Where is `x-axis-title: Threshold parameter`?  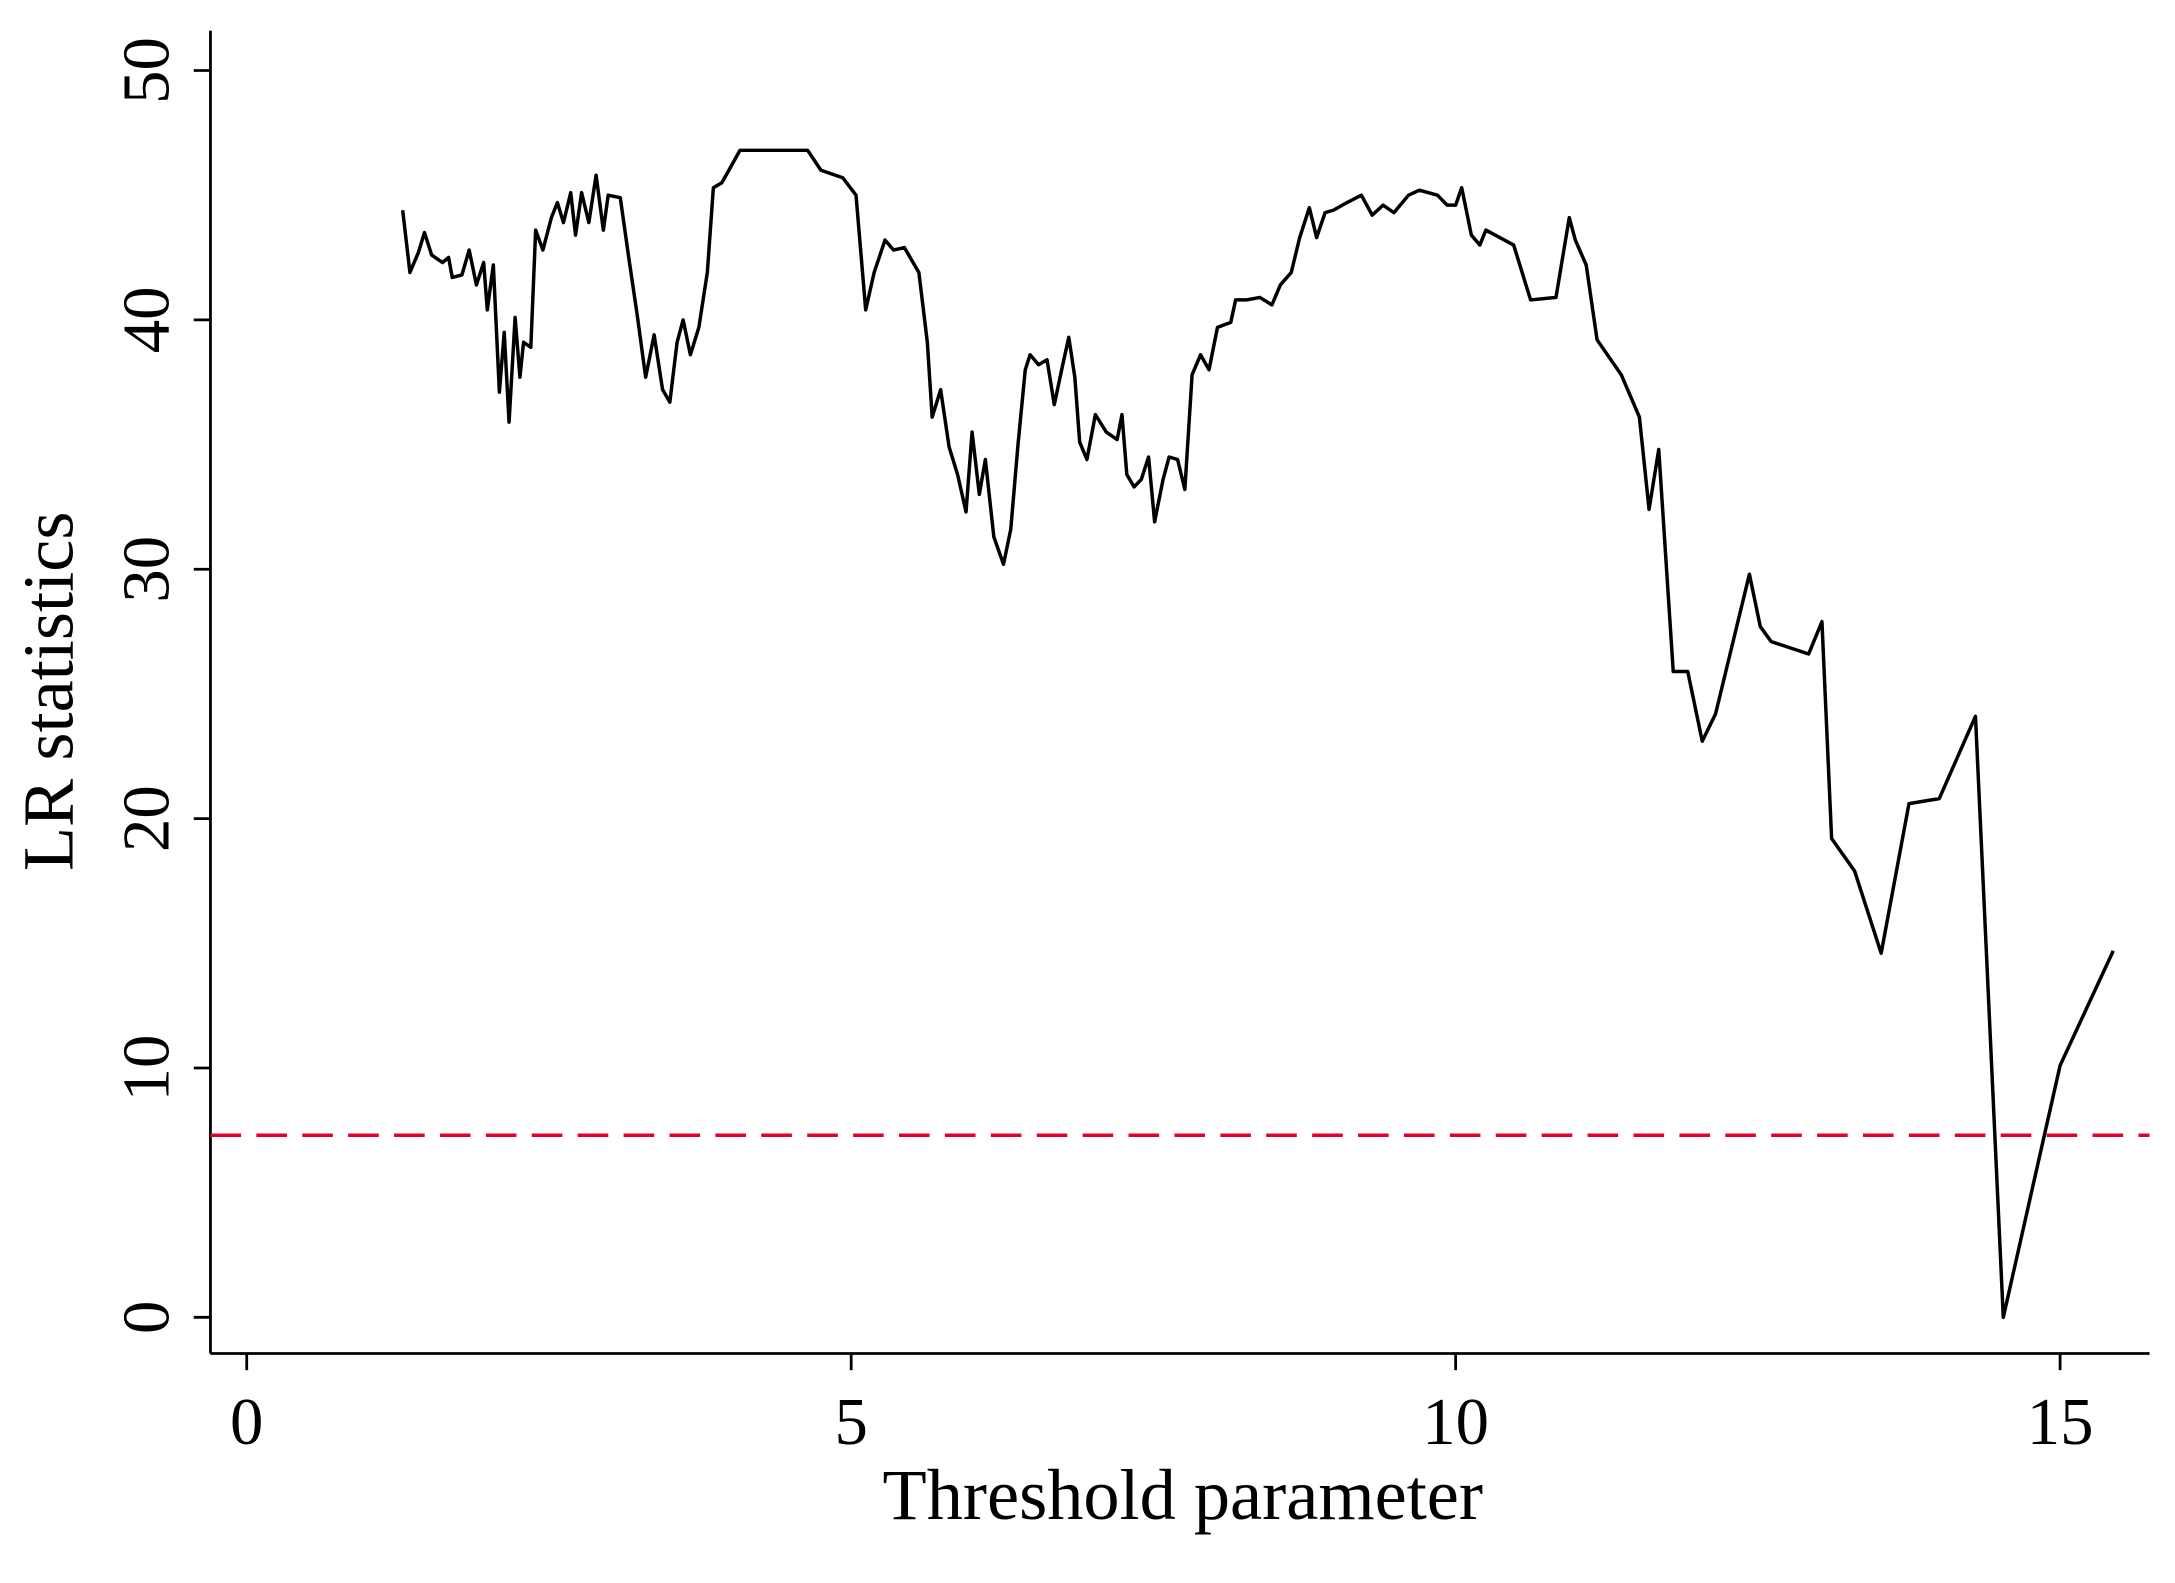 x-axis-title: Threshold parameter is located at coordinates (1183, 1495).